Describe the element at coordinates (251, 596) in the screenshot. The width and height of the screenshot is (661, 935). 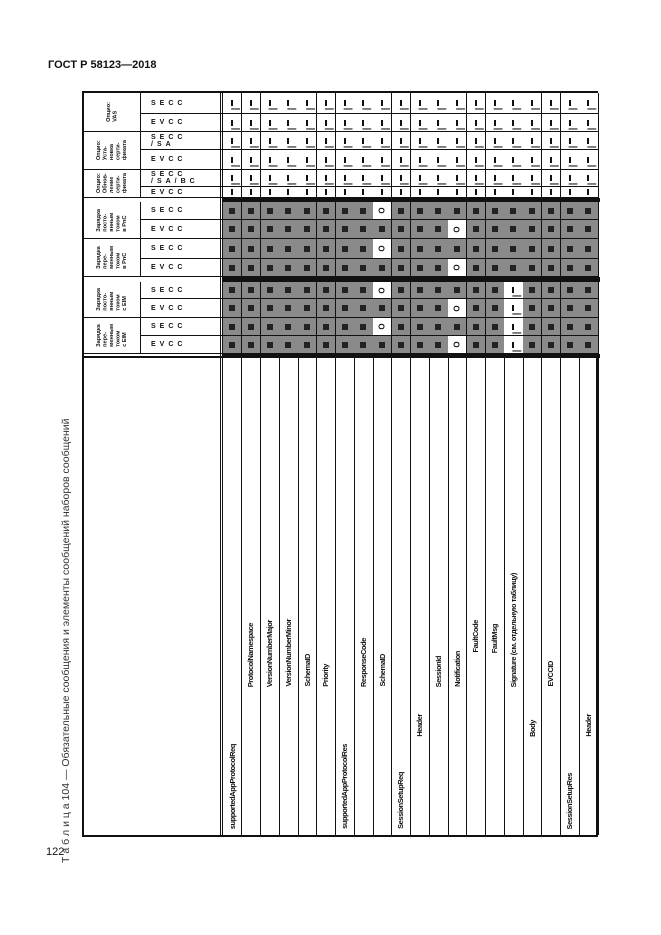
I see `row-name-cell: ProtocolNamespace` at that location.